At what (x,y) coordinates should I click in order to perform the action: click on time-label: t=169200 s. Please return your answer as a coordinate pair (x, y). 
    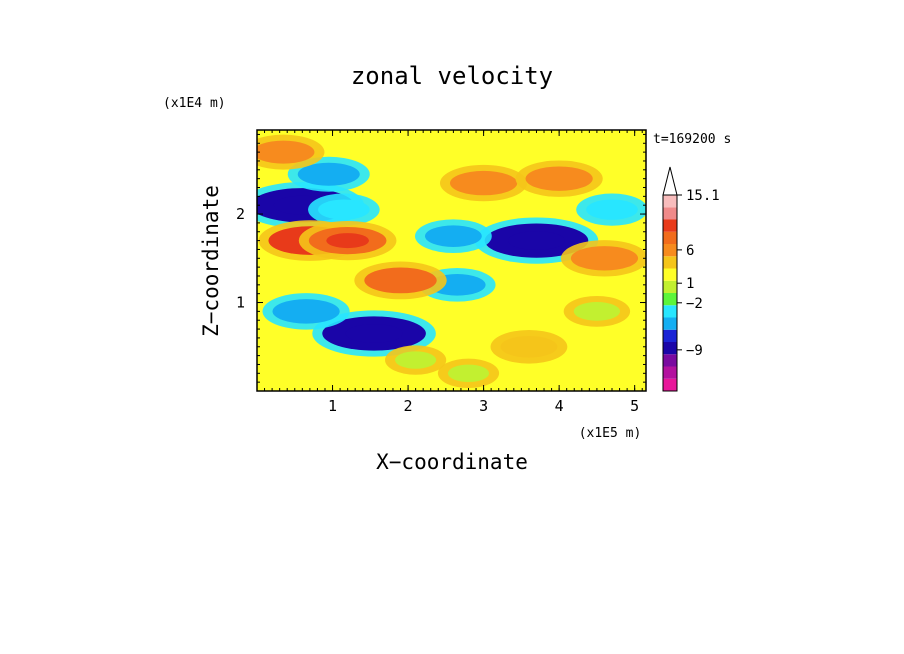
    Looking at the image, I should click on (692, 139).